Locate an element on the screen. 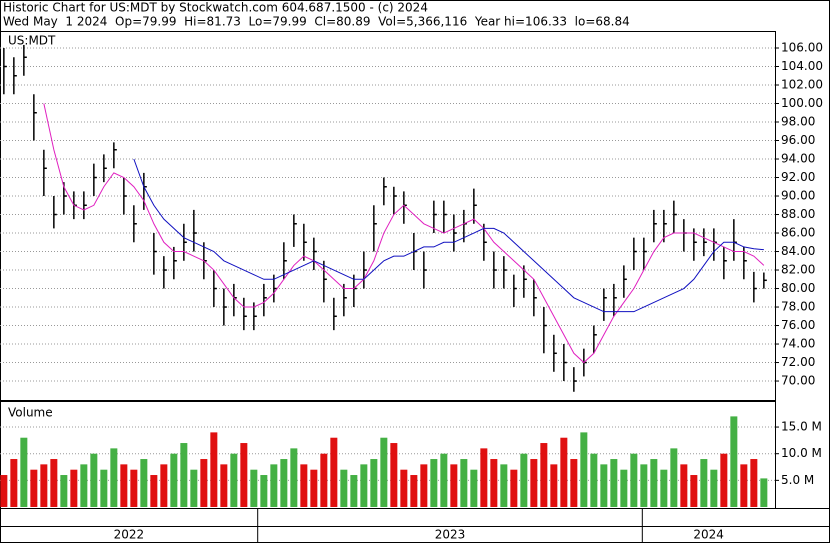 Image resolution: width=830 pixels, height=543 pixels. y-tick-label: 92.00 is located at coordinates (798, 177).